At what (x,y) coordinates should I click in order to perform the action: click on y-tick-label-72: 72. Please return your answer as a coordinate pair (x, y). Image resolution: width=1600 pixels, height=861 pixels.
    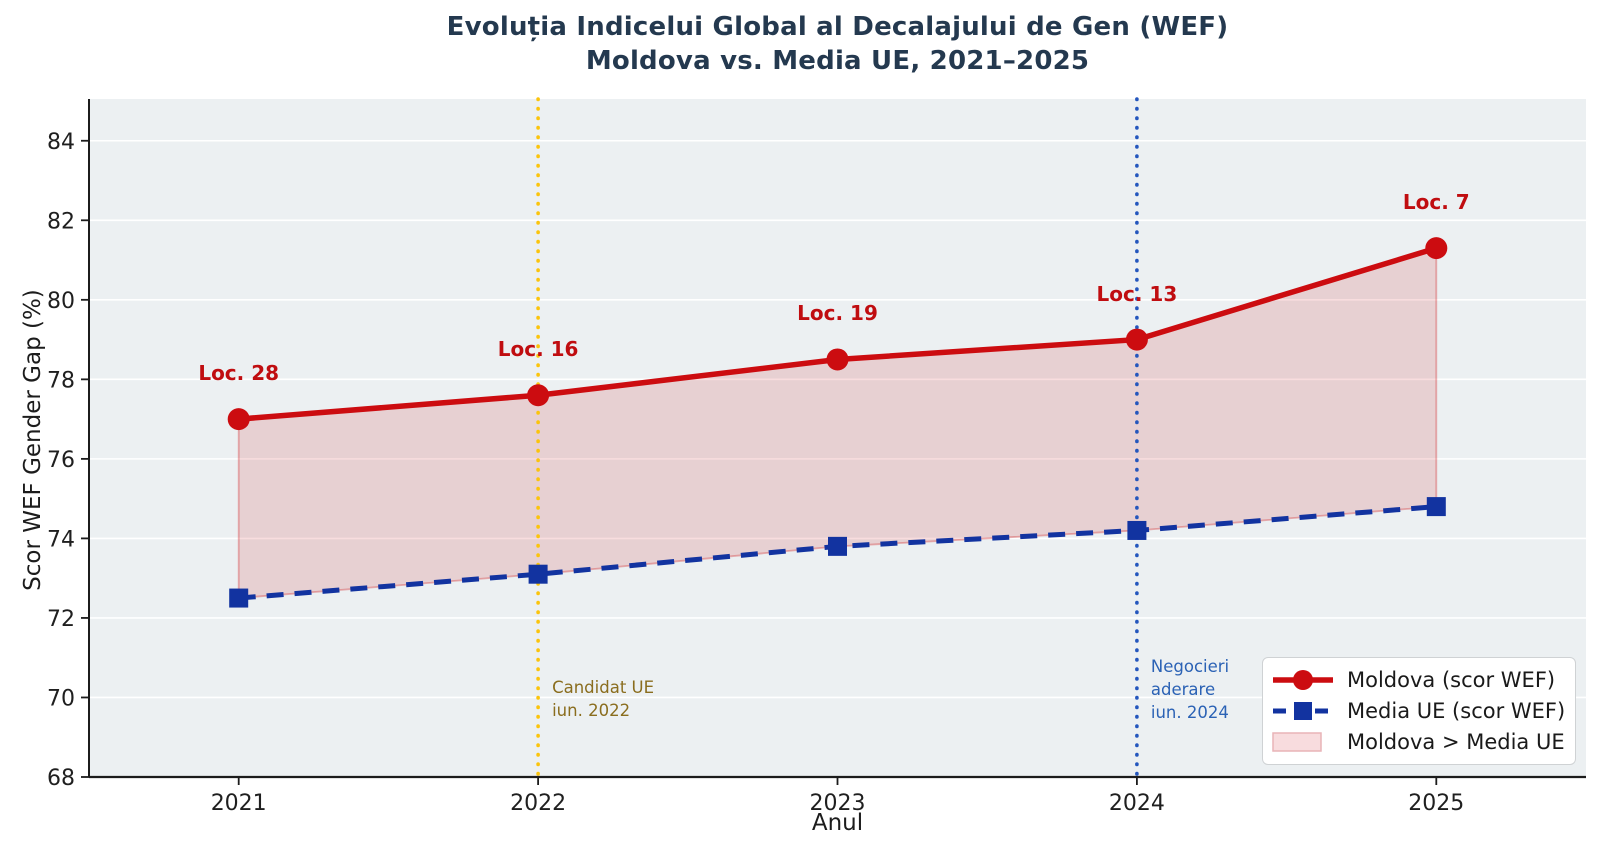
    Looking at the image, I should click on (61, 619).